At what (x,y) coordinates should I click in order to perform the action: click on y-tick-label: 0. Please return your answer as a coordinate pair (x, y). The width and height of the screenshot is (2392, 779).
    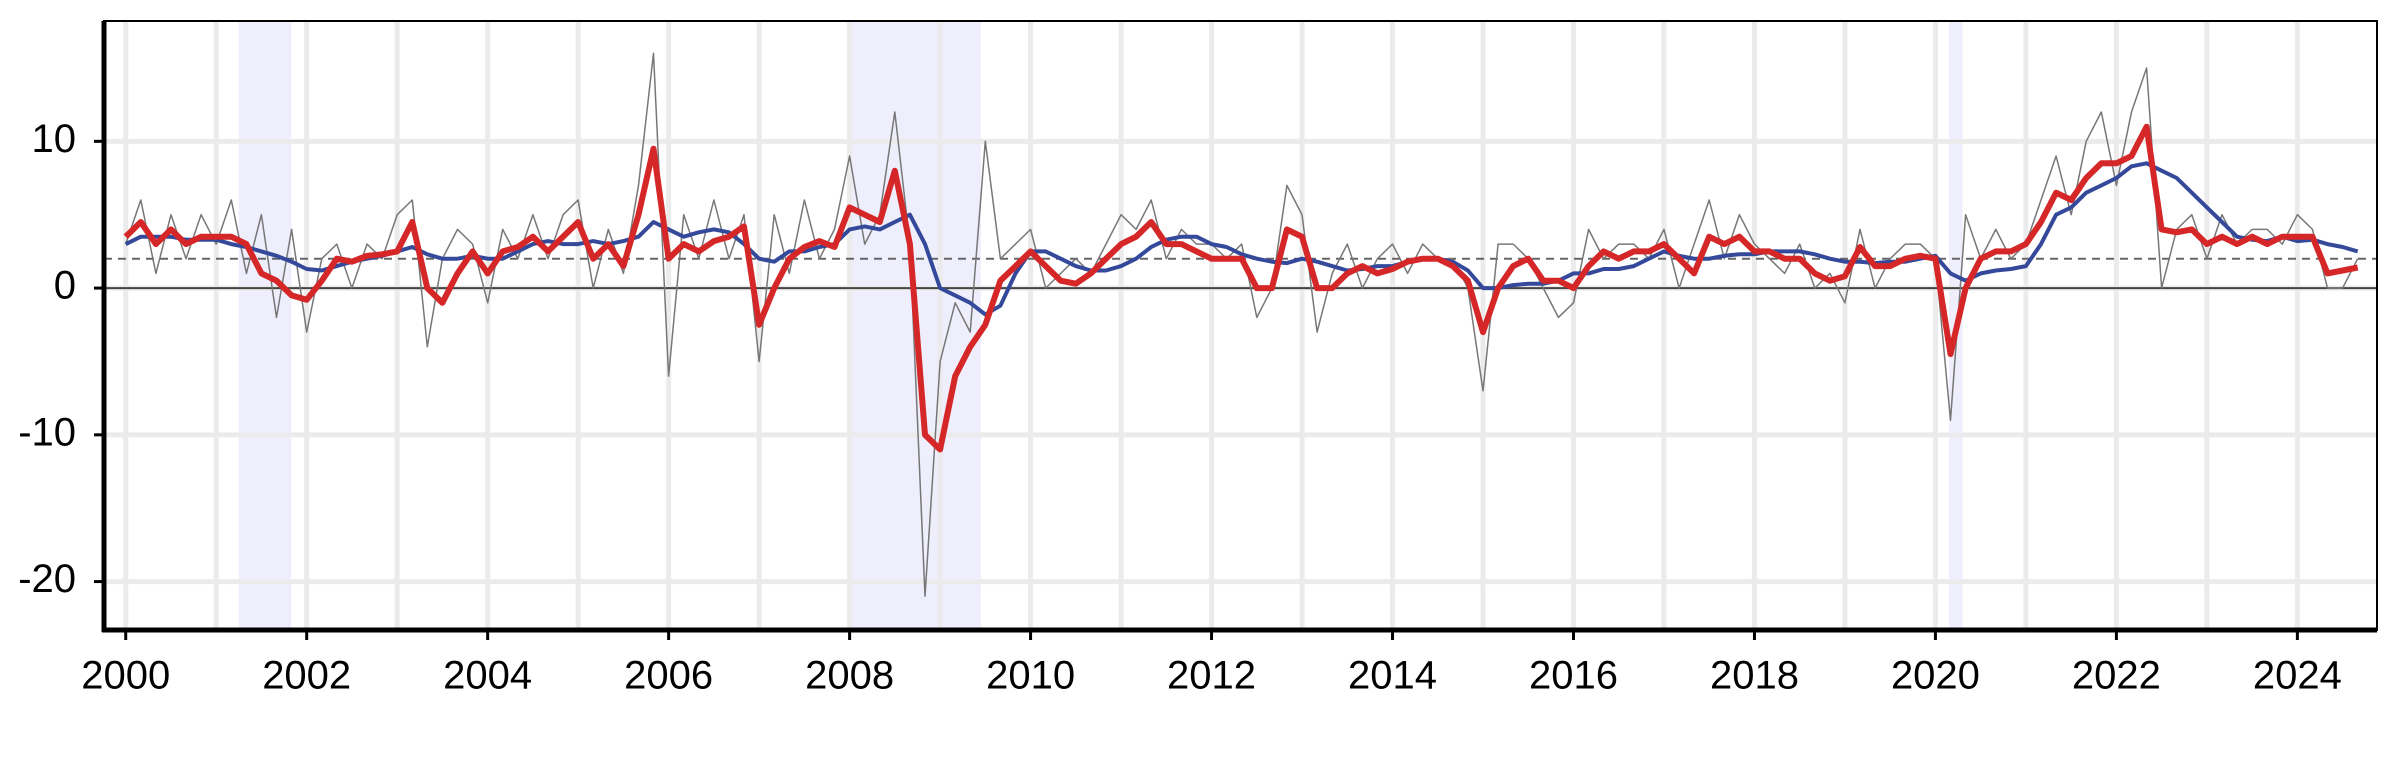
    Looking at the image, I should click on (65, 286).